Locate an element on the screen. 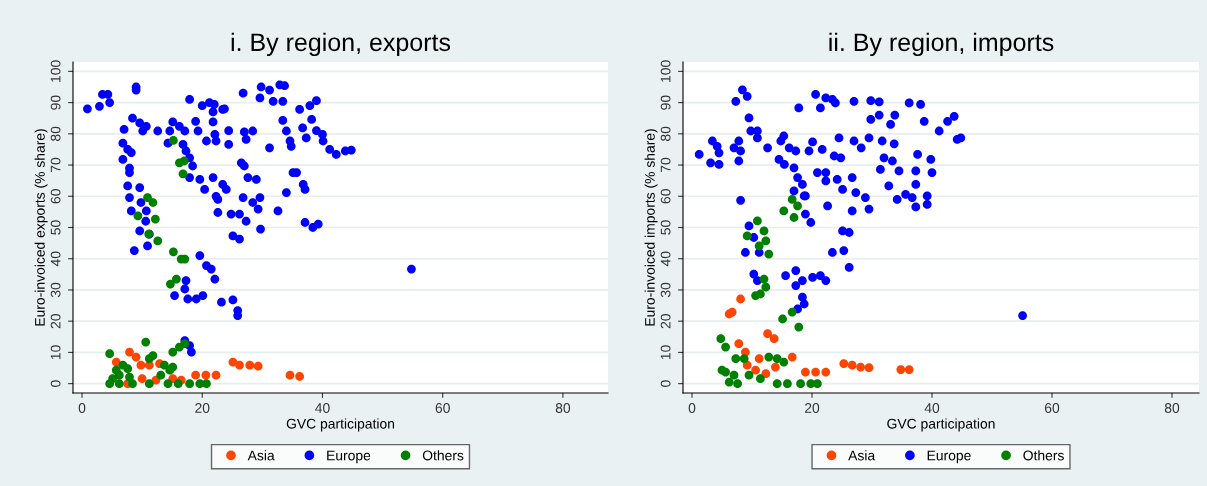 This screenshot has width=1207, height=486. y-axis-title: Euro-invoiced imports (% share) is located at coordinates (651, 227).